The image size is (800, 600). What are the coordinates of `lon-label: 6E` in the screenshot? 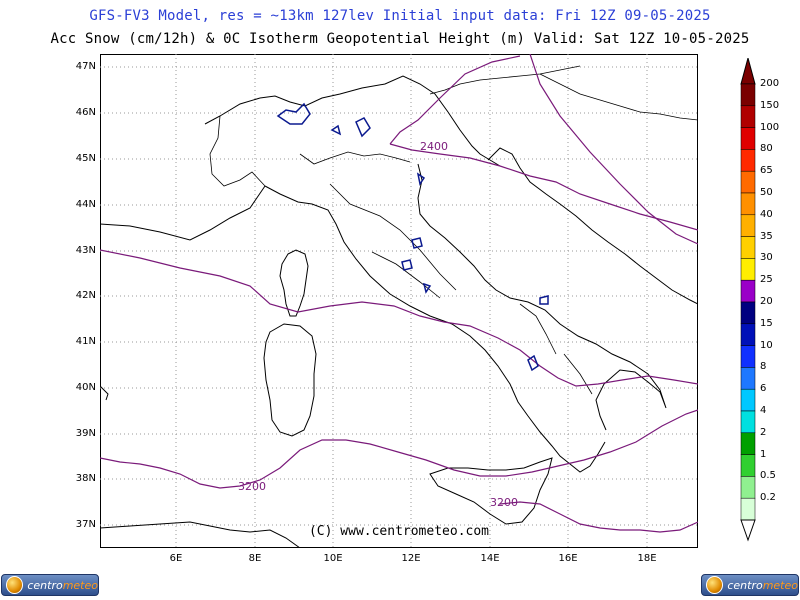 It's located at (176, 558).